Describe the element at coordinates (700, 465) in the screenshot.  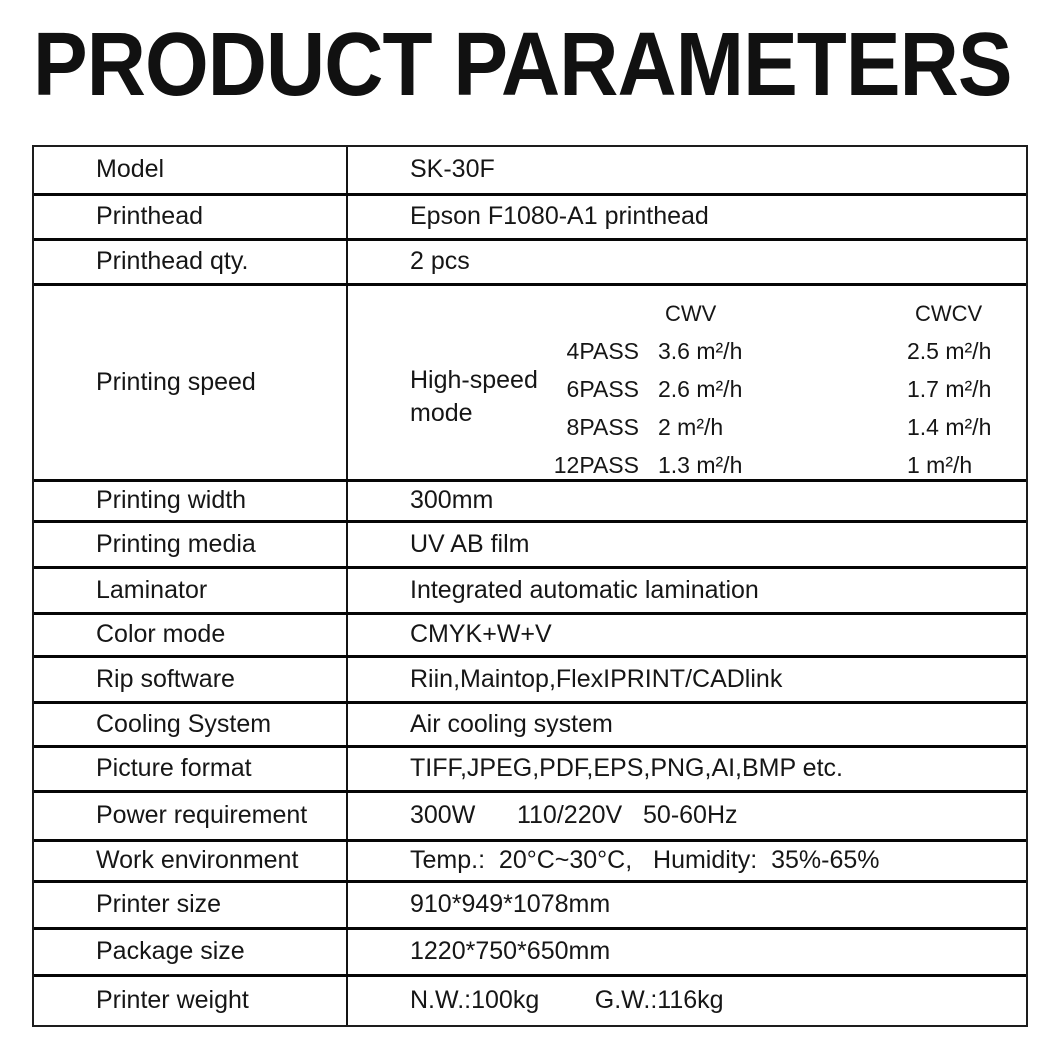
I see `cwv-value: 1.3 m²/h` at that location.